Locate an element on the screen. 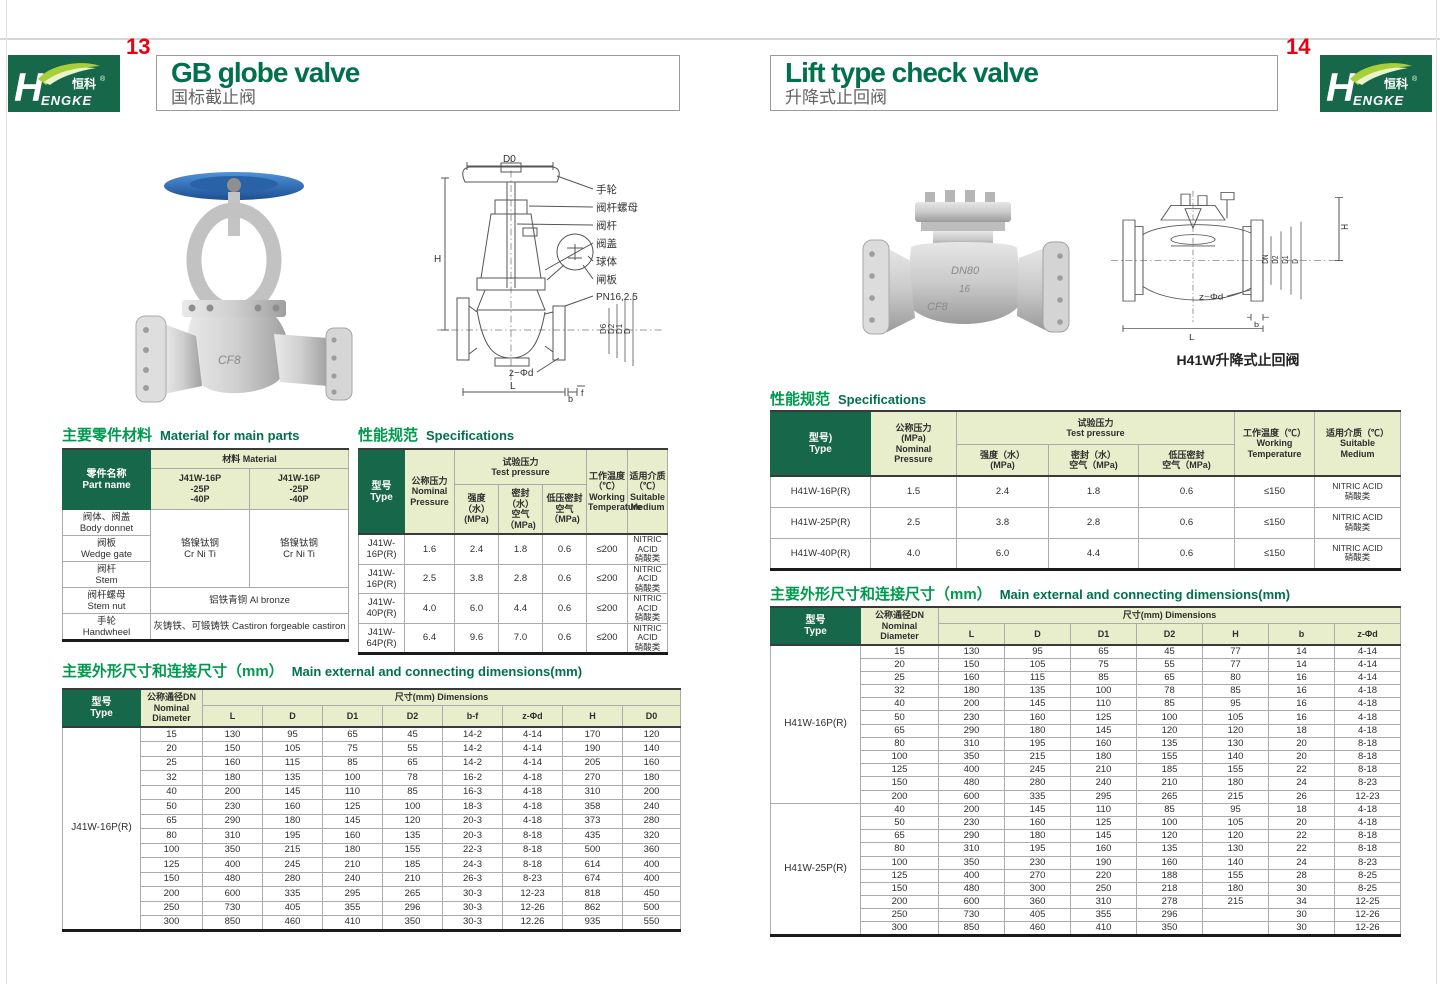  header-col-l: L is located at coordinates (232, 716).